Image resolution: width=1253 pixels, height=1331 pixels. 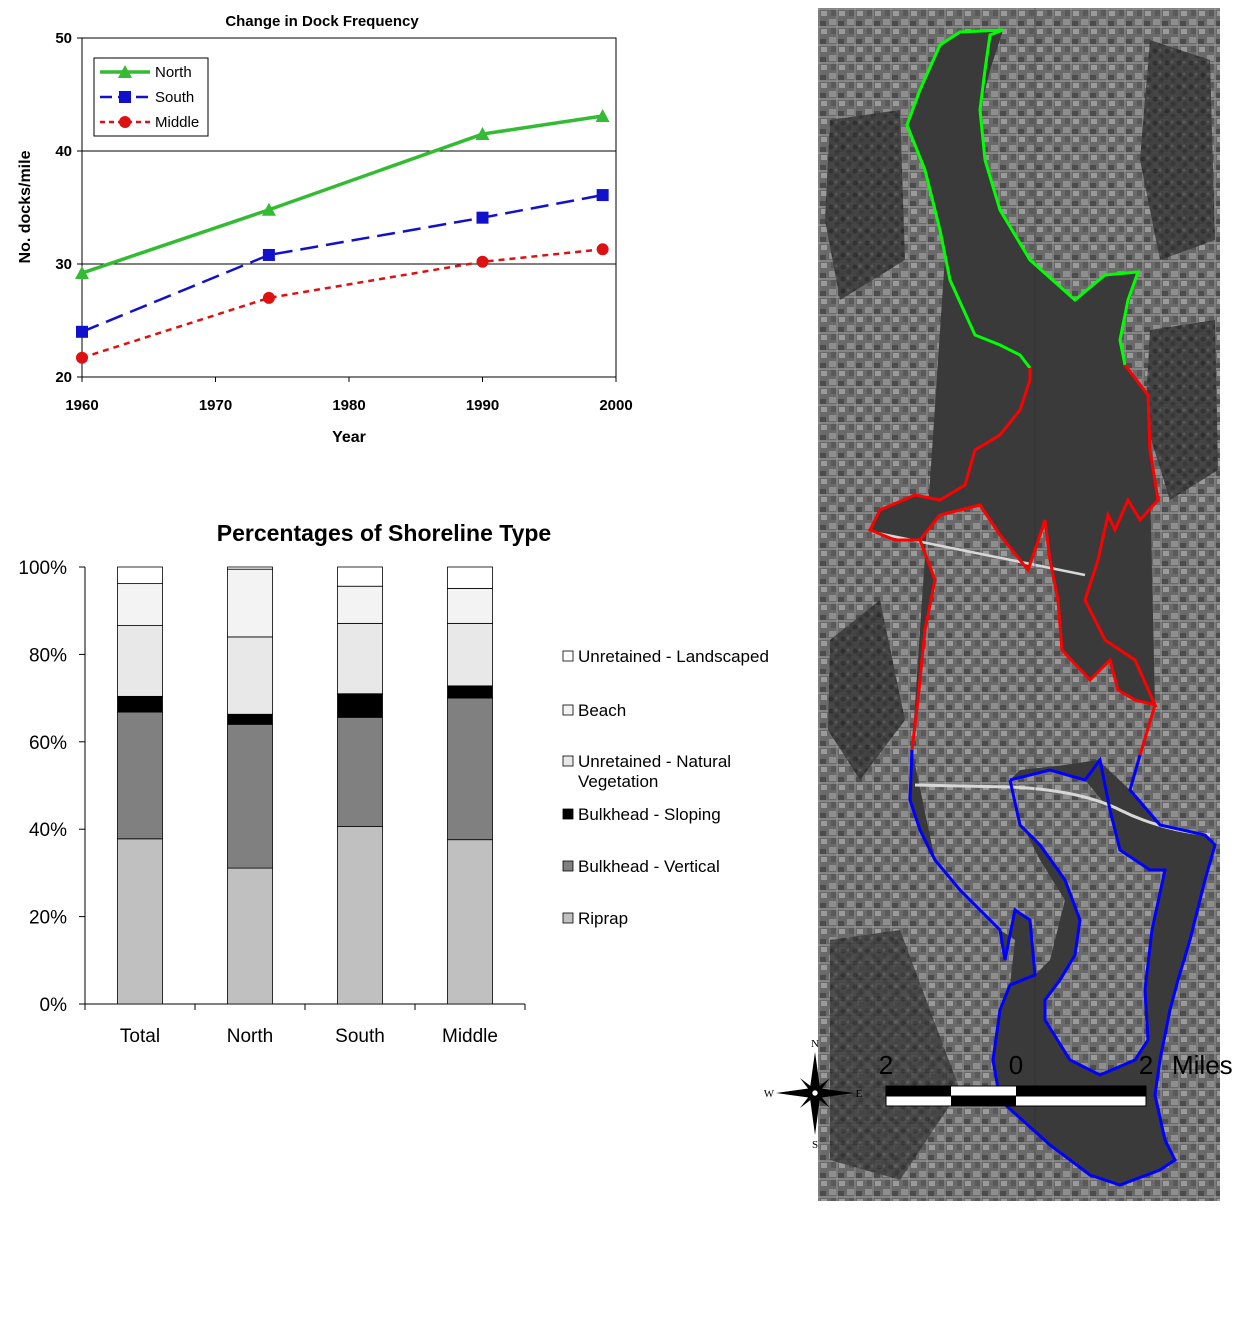 I want to click on bar-legend-label: Unretained - Landscaped, so click(x=673, y=656).